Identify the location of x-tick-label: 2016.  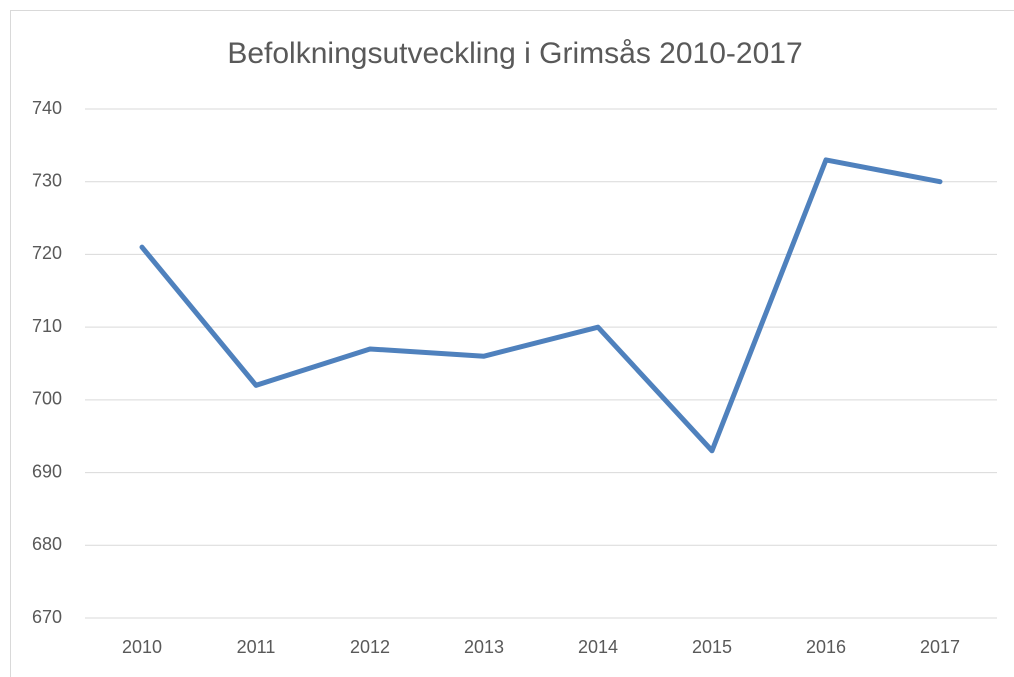
(826, 647).